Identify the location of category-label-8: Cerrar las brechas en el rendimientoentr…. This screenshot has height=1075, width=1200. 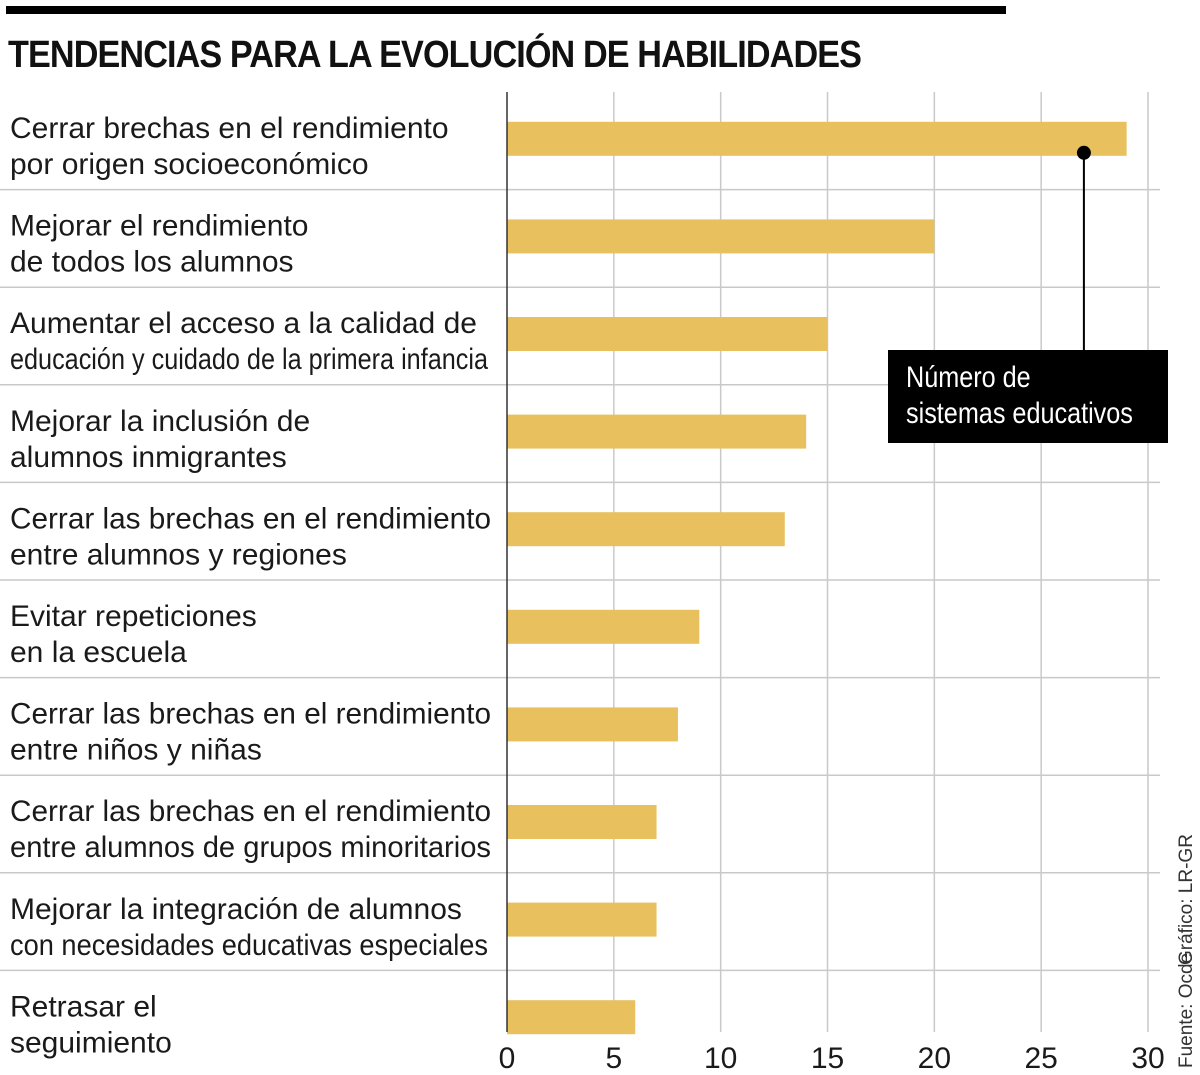
(250, 829).